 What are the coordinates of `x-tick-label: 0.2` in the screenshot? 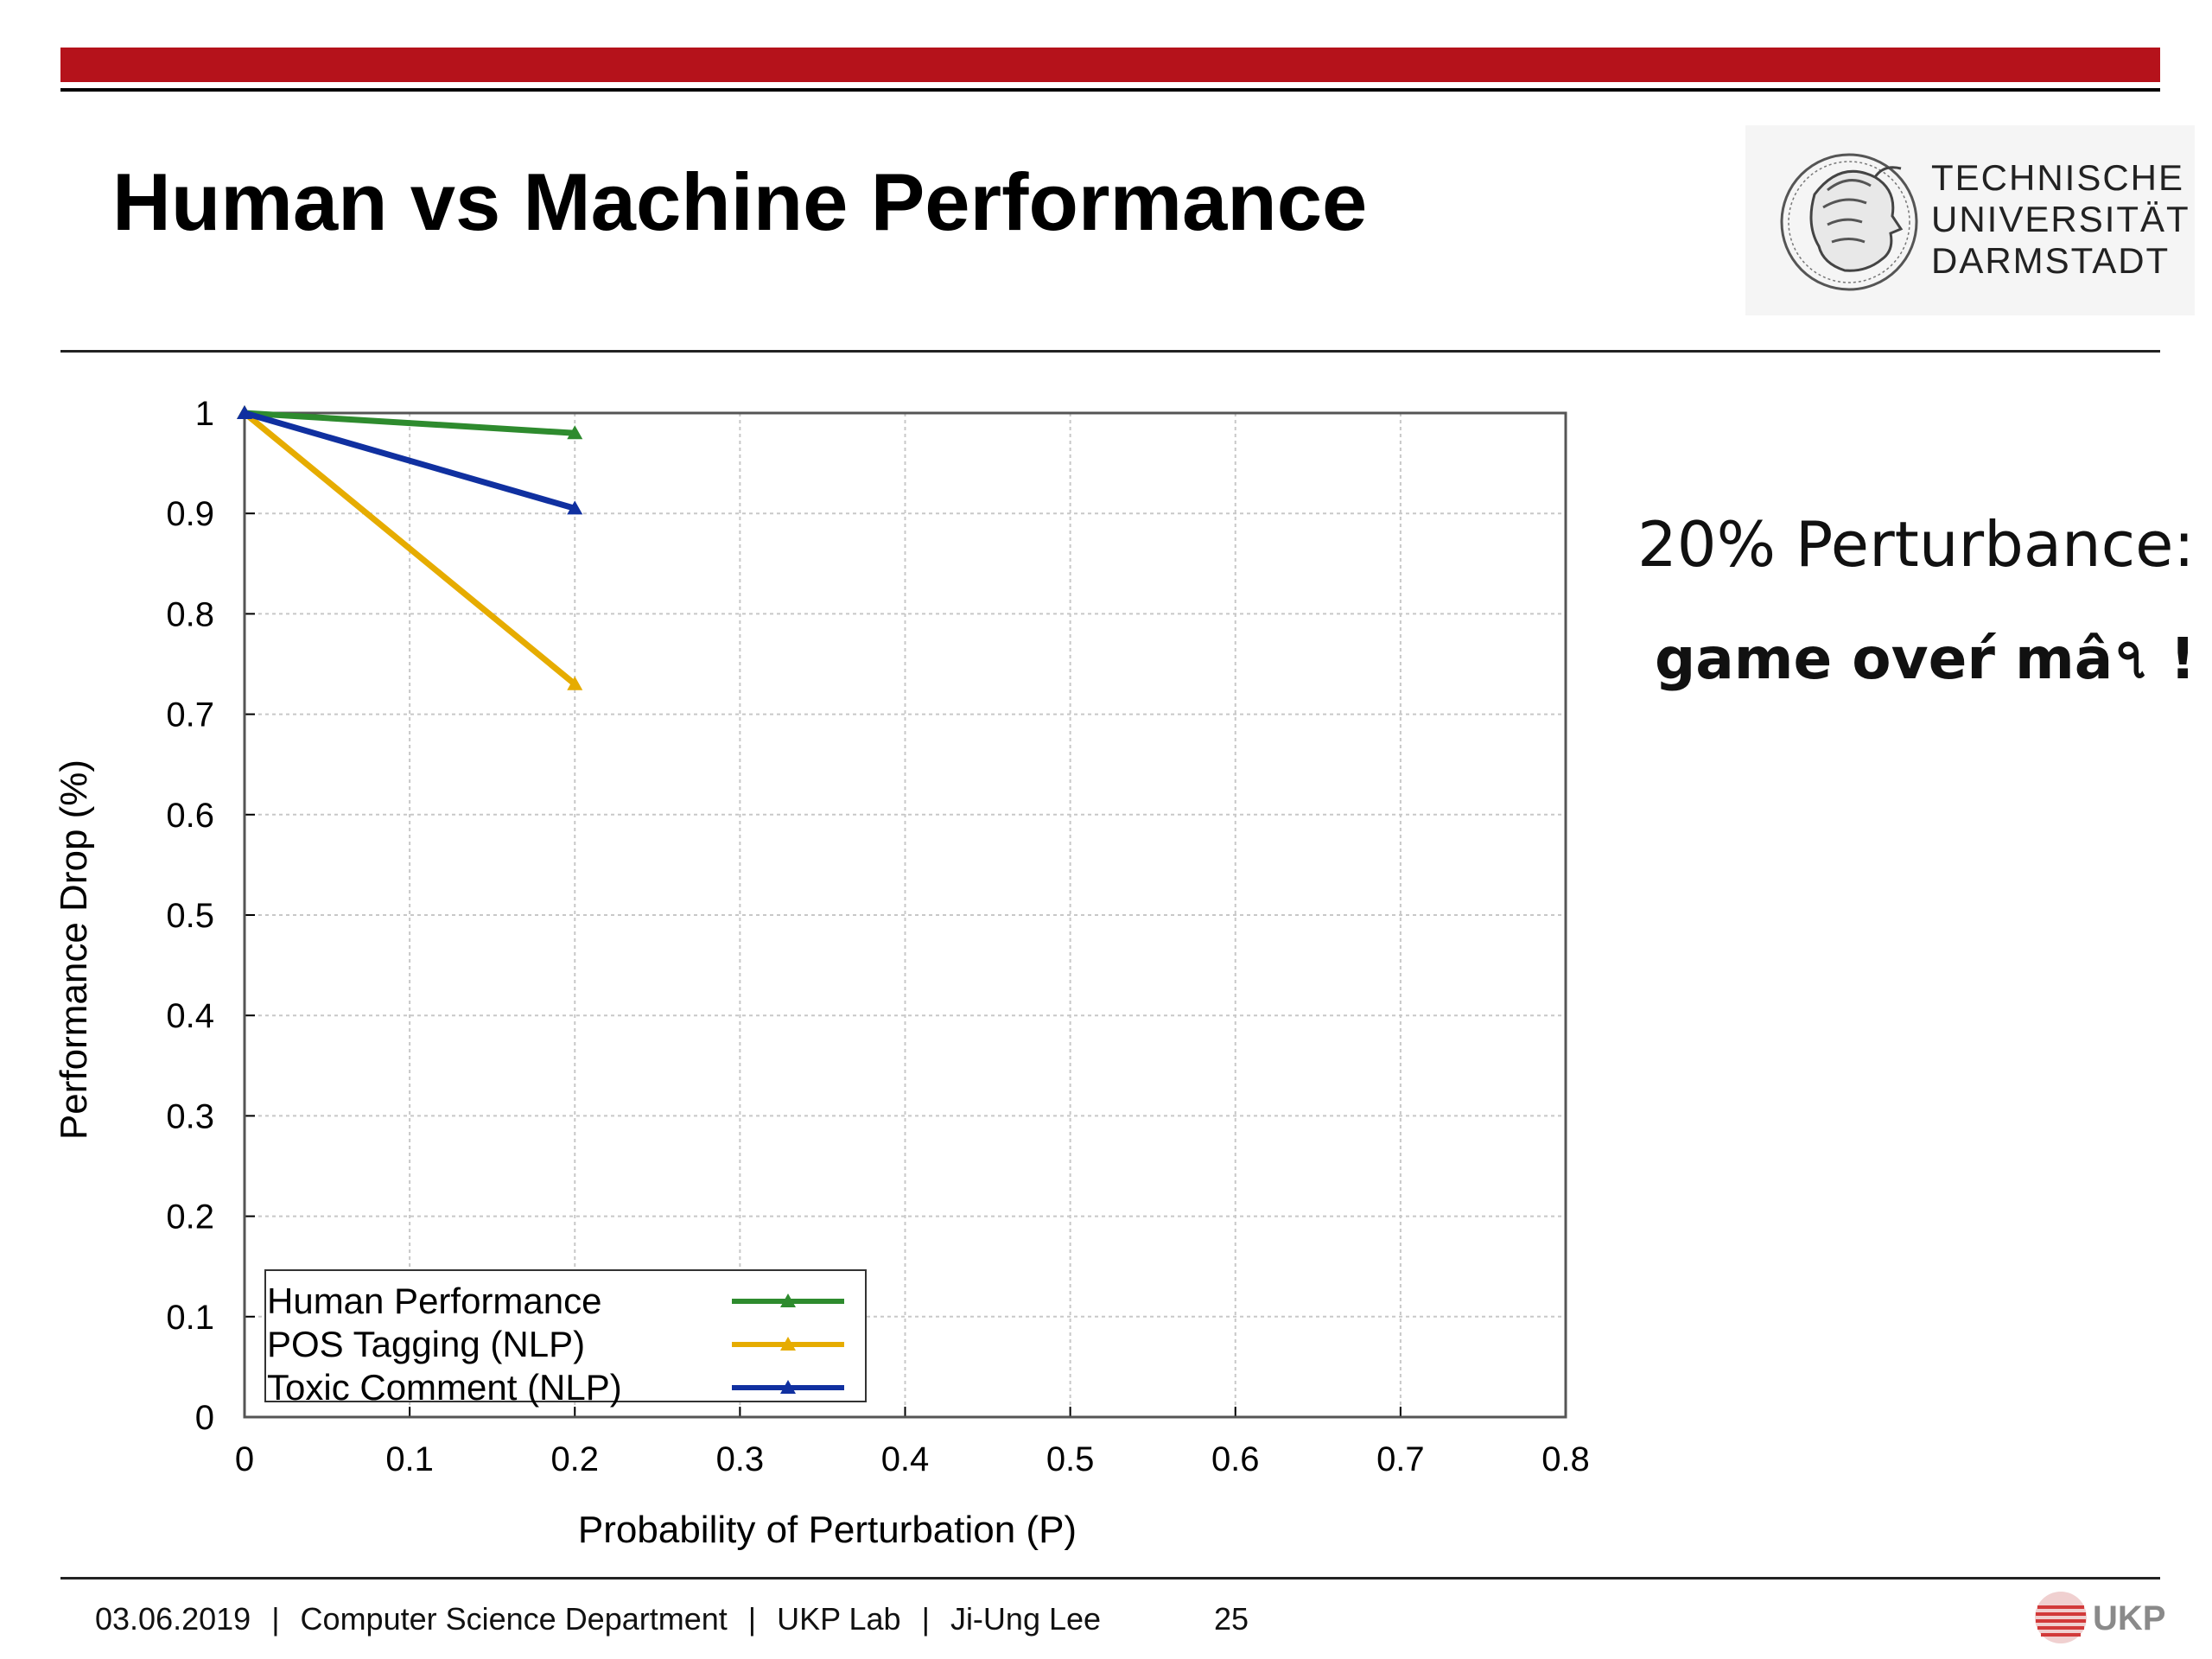 It's located at (574, 1459).